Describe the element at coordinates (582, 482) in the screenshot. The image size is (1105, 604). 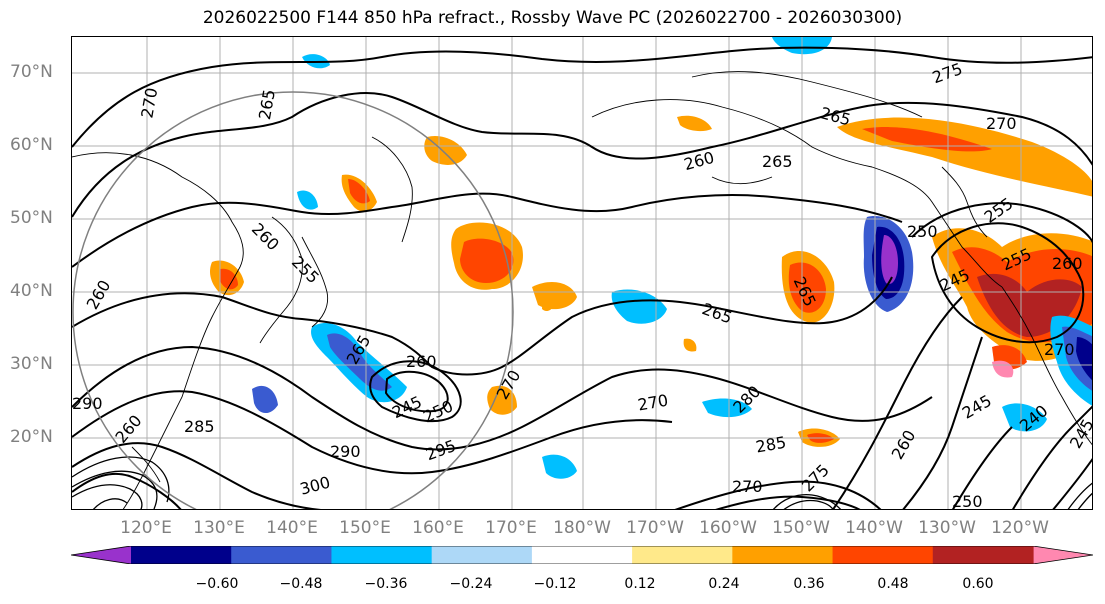
I see `dense-contours` at that location.